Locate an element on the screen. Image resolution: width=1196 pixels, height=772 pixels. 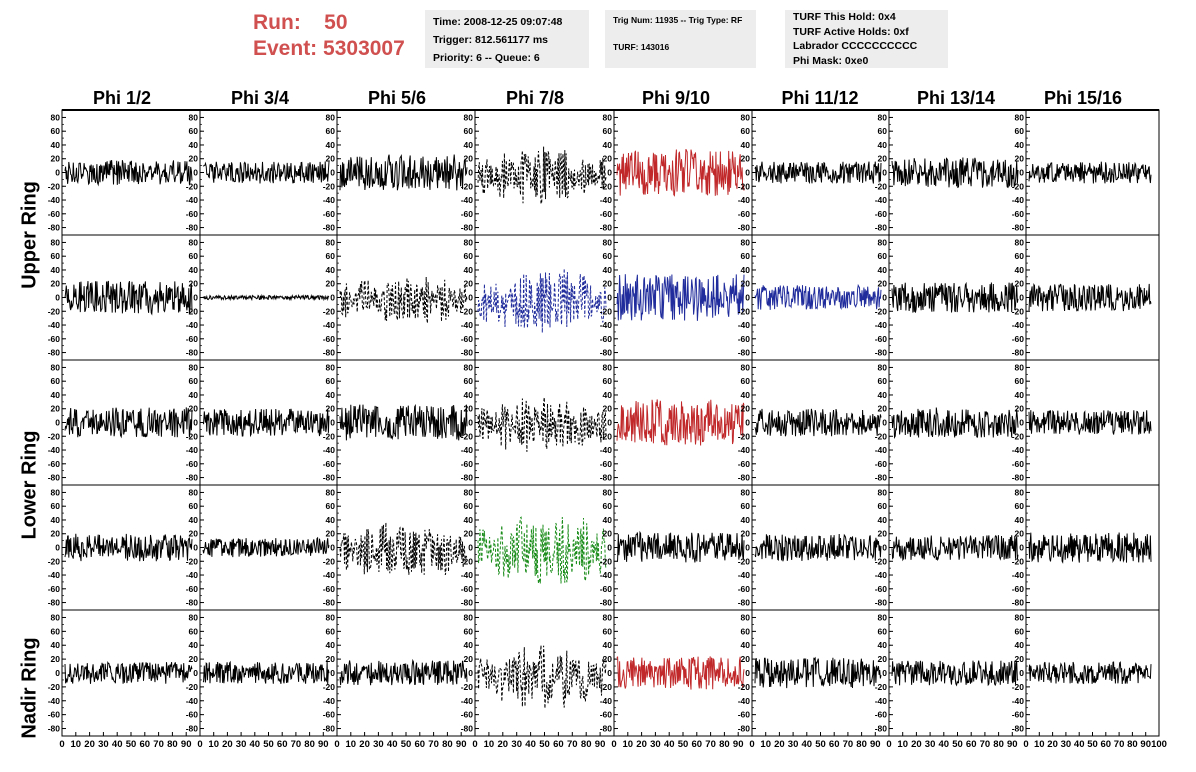
column-header-phi-1-2: Phi 1/2 is located at coordinates (122, 98).